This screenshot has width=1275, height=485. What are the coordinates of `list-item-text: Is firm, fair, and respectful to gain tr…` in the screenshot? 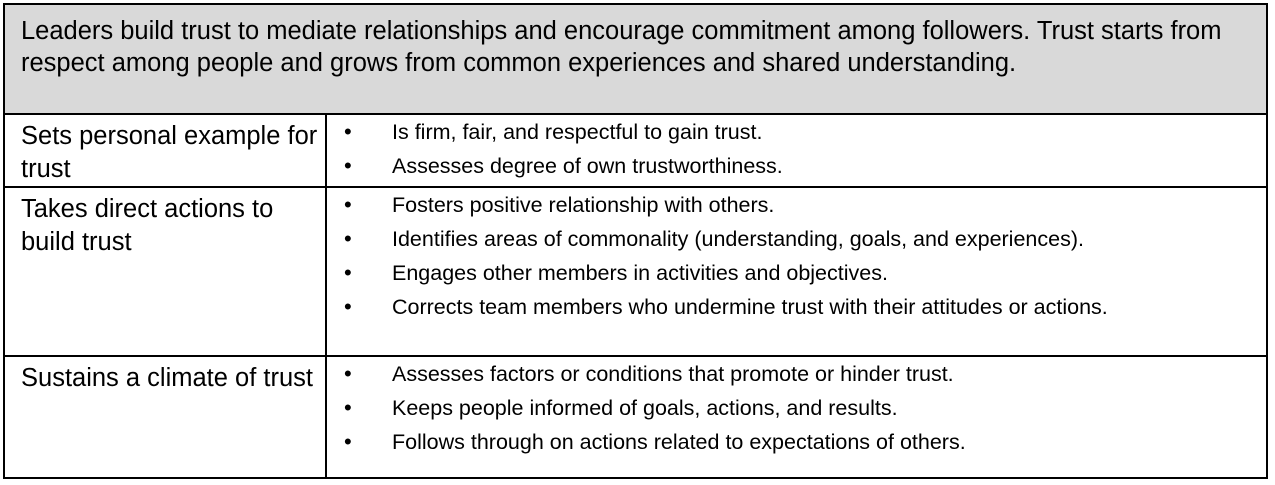 It's located at (577, 132).